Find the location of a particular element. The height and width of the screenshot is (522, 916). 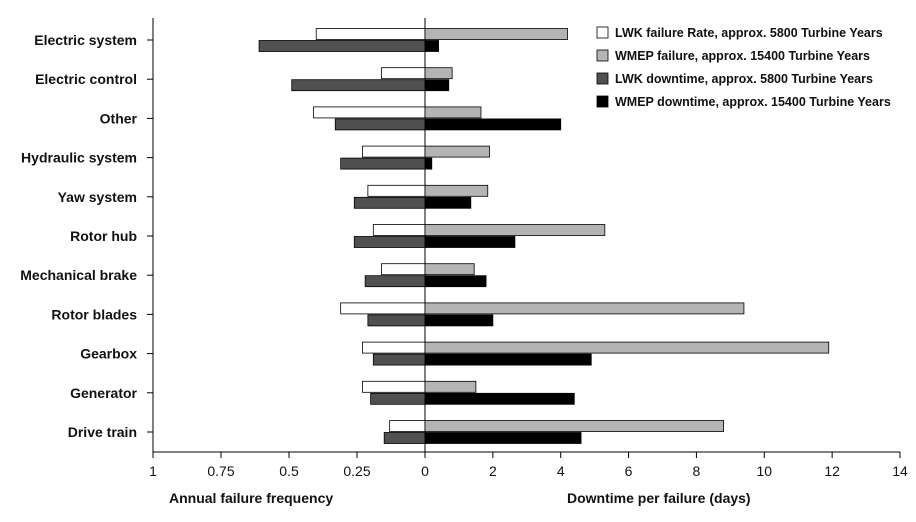

x-tick-label-left: 0 is located at coordinates (425, 471).